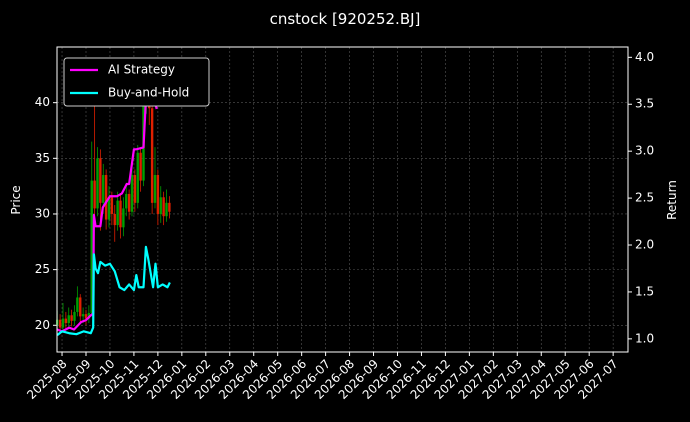 Image resolution: width=690 pixels, height=422 pixels. Describe the element at coordinates (644, 198) in the screenshot. I see `y2-tick-label: 2.5` at that location.